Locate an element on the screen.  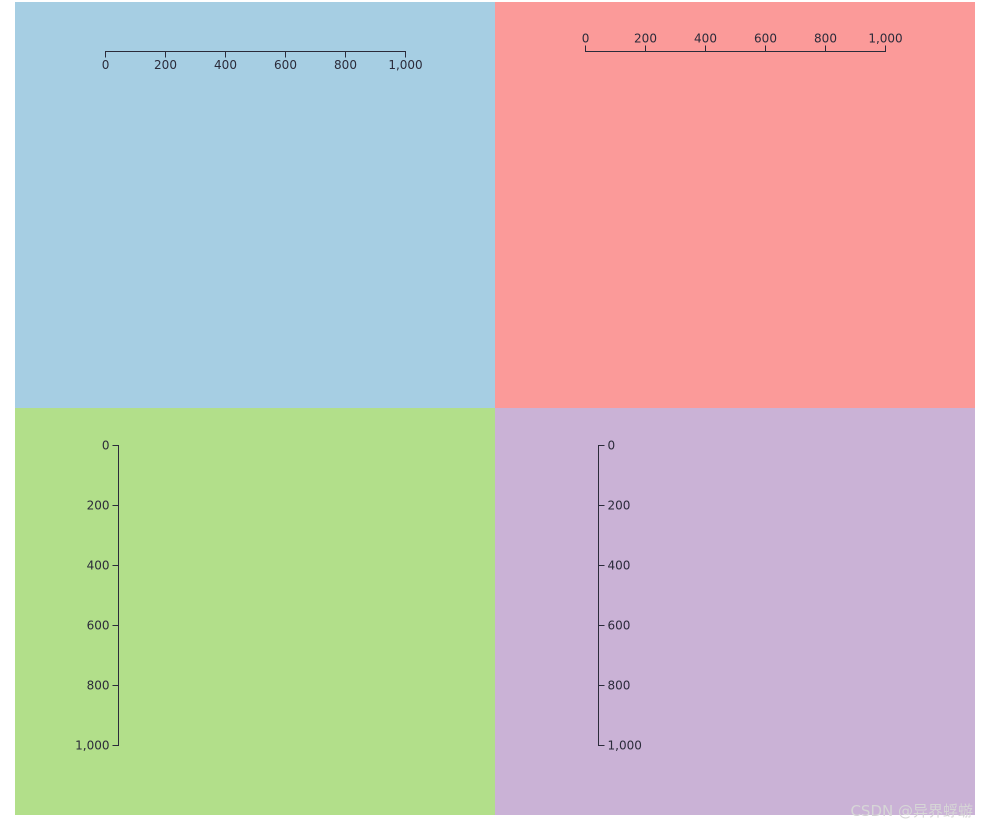
axis-right-tick: 600 is located at coordinates (614, 625).